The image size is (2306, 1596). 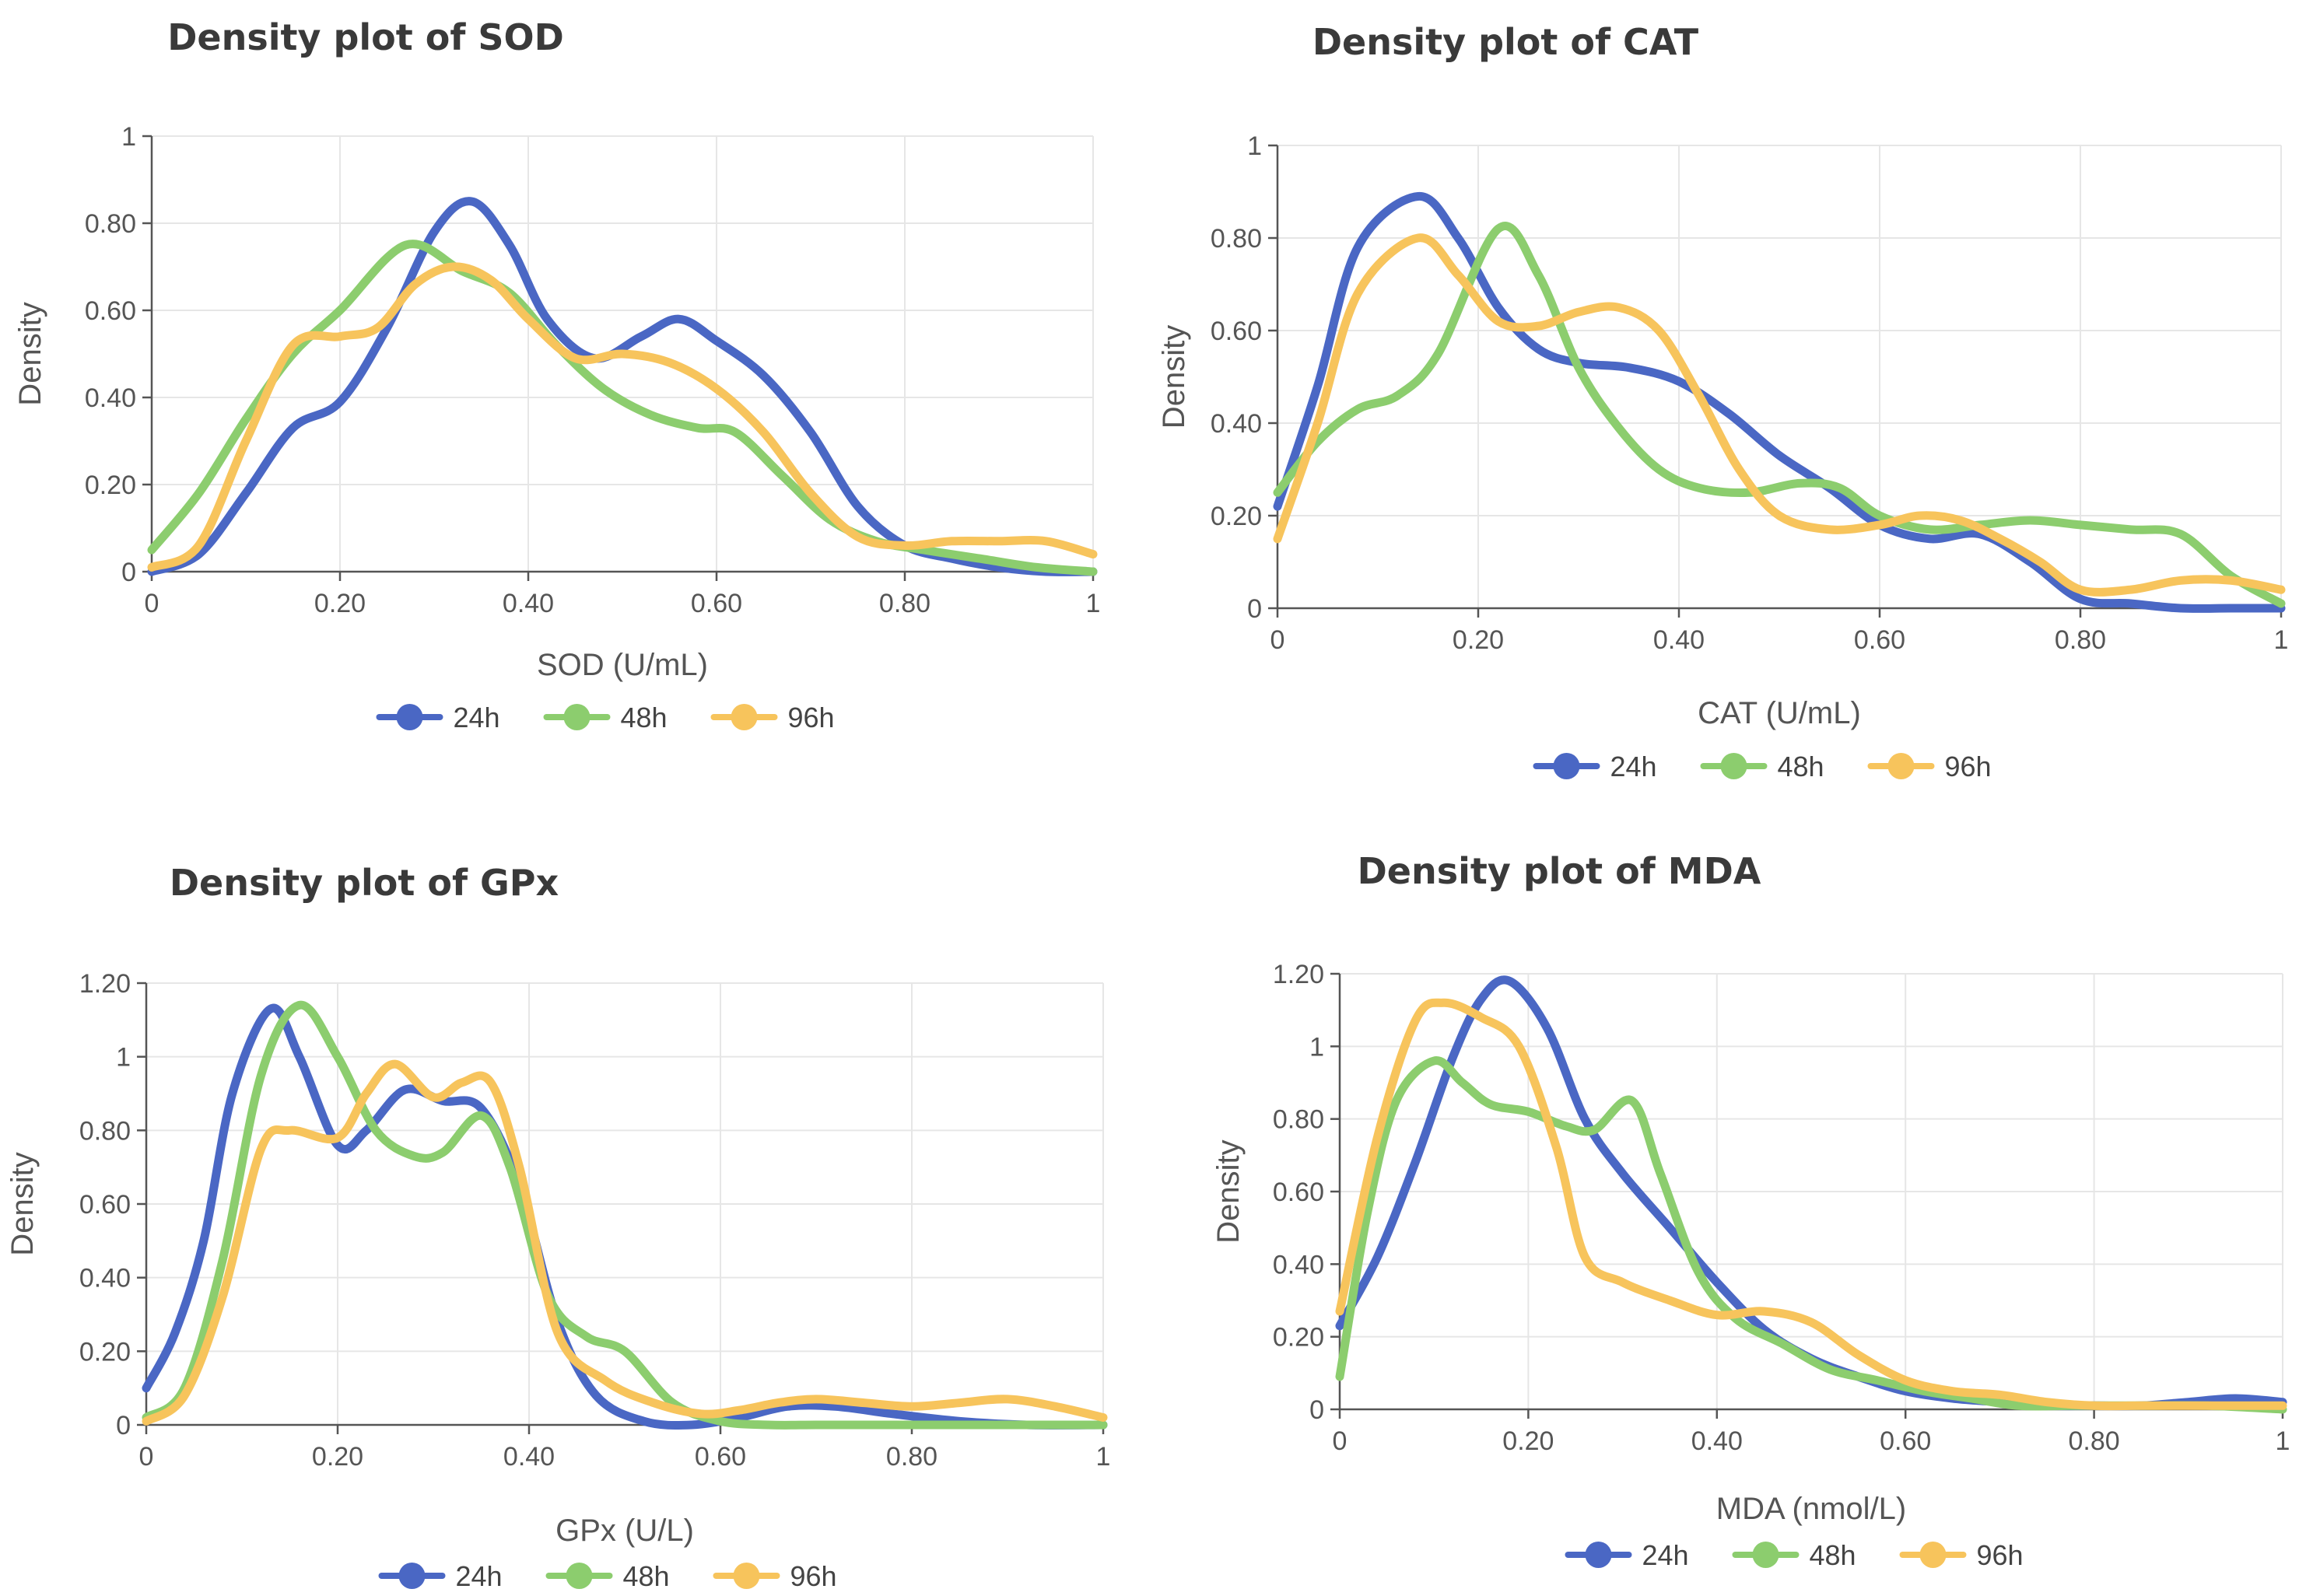 I want to click on y-tick-label: 0.20, so click(x=1298, y=1338).